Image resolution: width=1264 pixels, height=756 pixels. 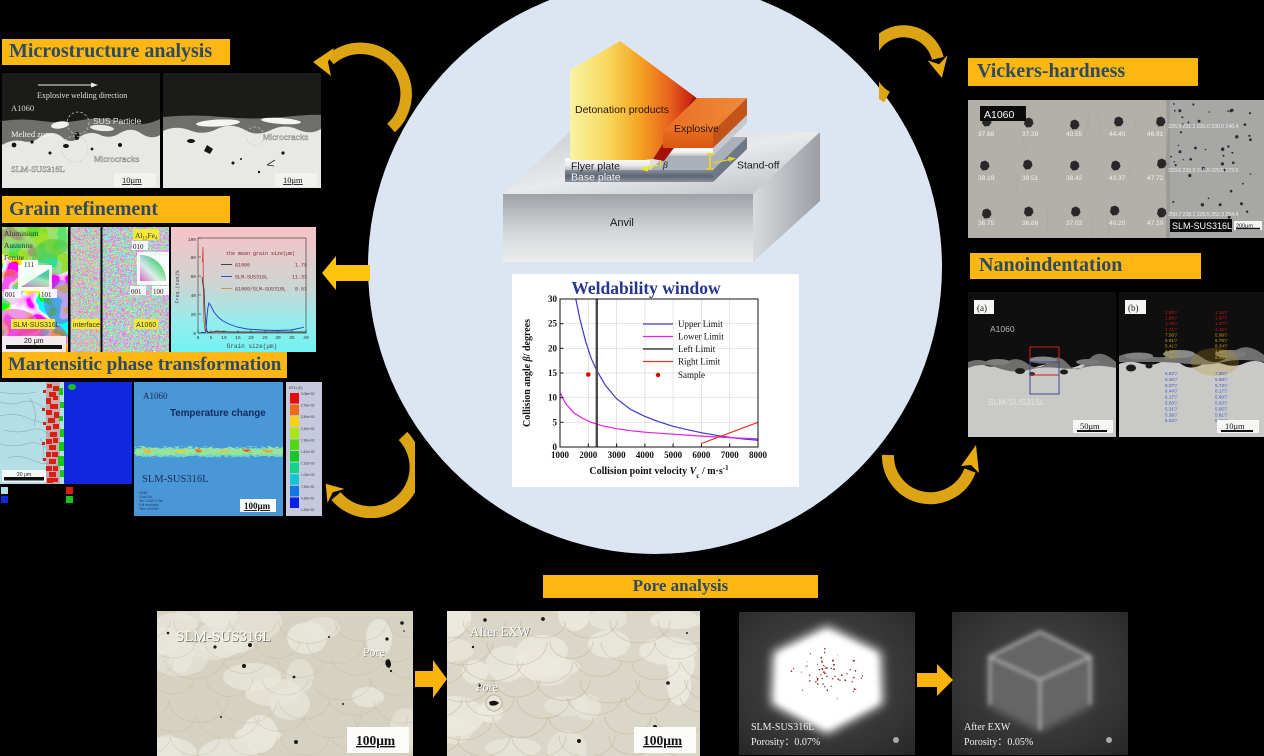 What do you see at coordinates (1171, 340) in the screenshot?
I see `svg-text: 5.91▽` at bounding box center [1171, 340].